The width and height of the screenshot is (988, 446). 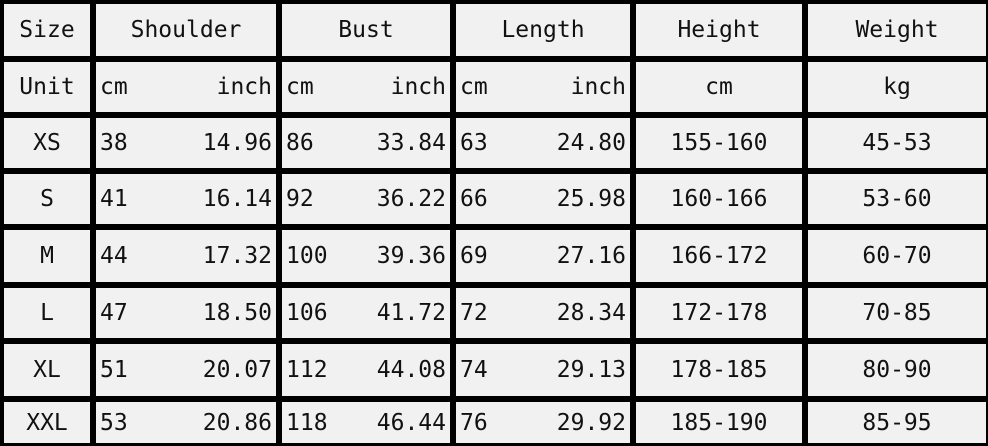 I want to click on length-cell-inch: 24.80, so click(x=591, y=143).